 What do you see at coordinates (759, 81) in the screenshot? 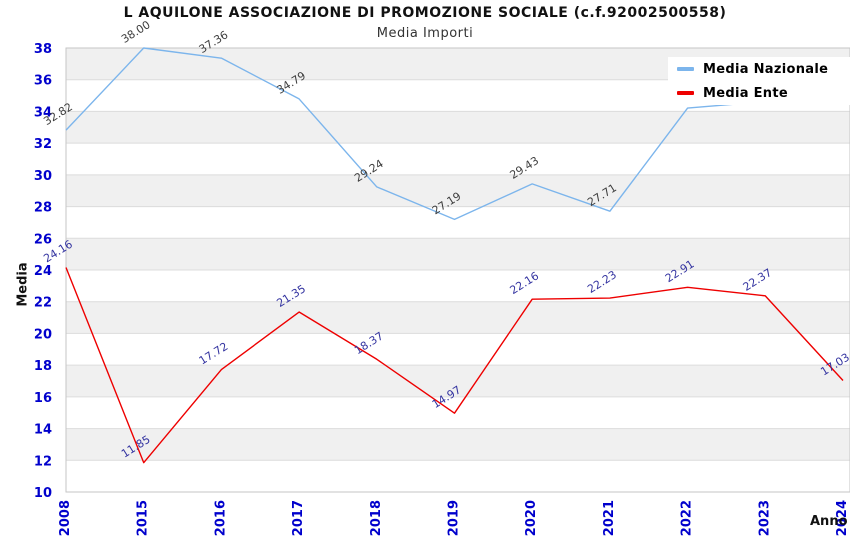
I see `legend: Media Nazionale Media Ente` at bounding box center [759, 81].